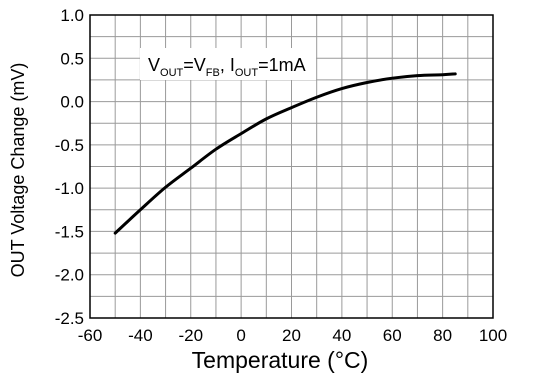  What do you see at coordinates (190, 335) in the screenshot?
I see `x-tick-label: -20` at bounding box center [190, 335].